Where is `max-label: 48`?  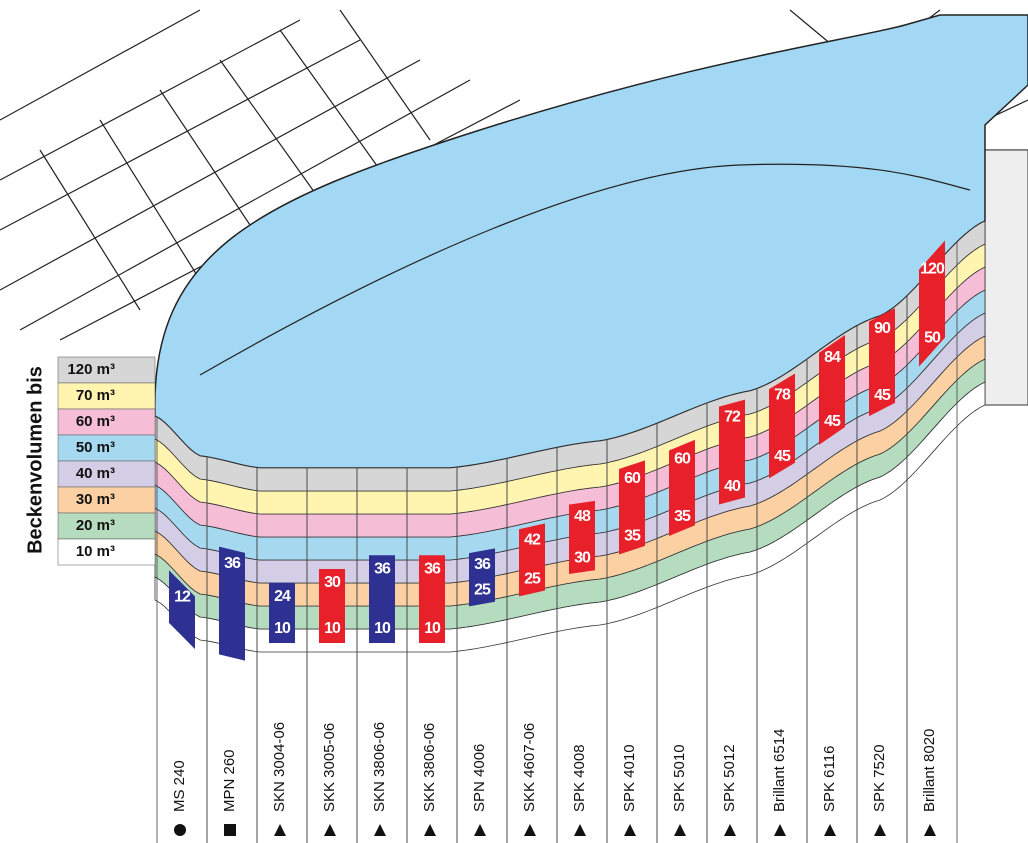
max-label: 48 is located at coordinates (582, 516).